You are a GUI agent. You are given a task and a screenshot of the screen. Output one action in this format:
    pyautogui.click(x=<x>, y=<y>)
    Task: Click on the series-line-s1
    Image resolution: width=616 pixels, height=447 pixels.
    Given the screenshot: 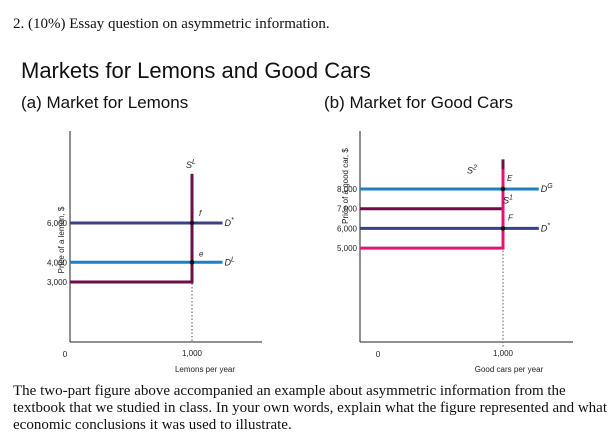 What is the action you would take?
    pyautogui.click(x=432, y=185)
    